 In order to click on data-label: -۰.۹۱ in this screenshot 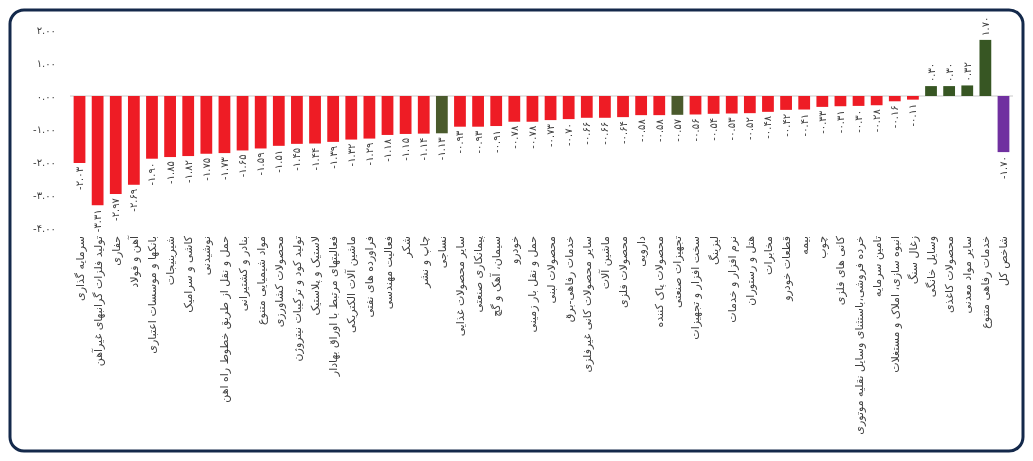, I will do `click(496, 141)`.